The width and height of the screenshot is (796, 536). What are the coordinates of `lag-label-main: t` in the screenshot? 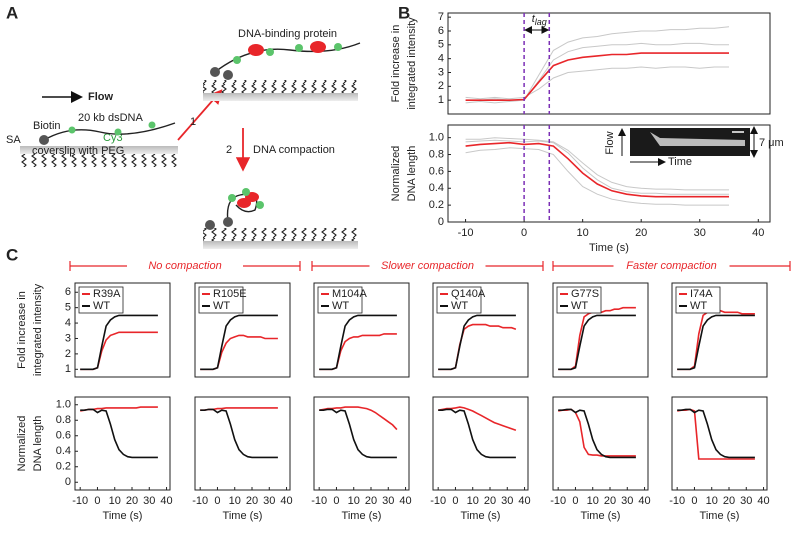 It's located at (534, 19).